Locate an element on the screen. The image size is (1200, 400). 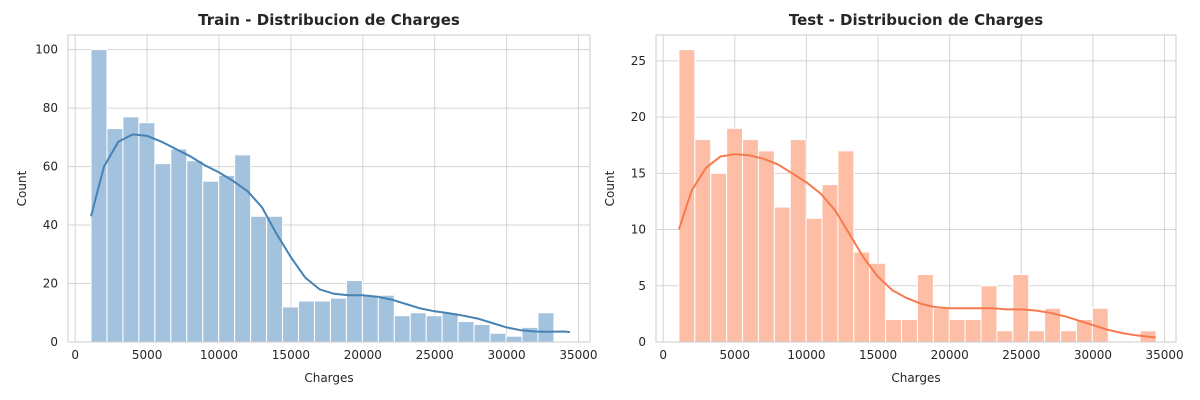
train-x-tick-label: 15000 is located at coordinates (291, 355).